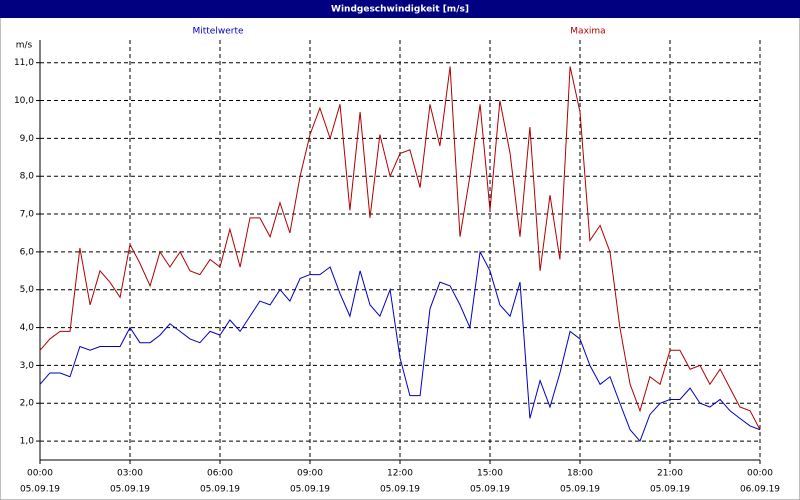  I want to click on y-tick-label: 10,0, so click(24, 101).